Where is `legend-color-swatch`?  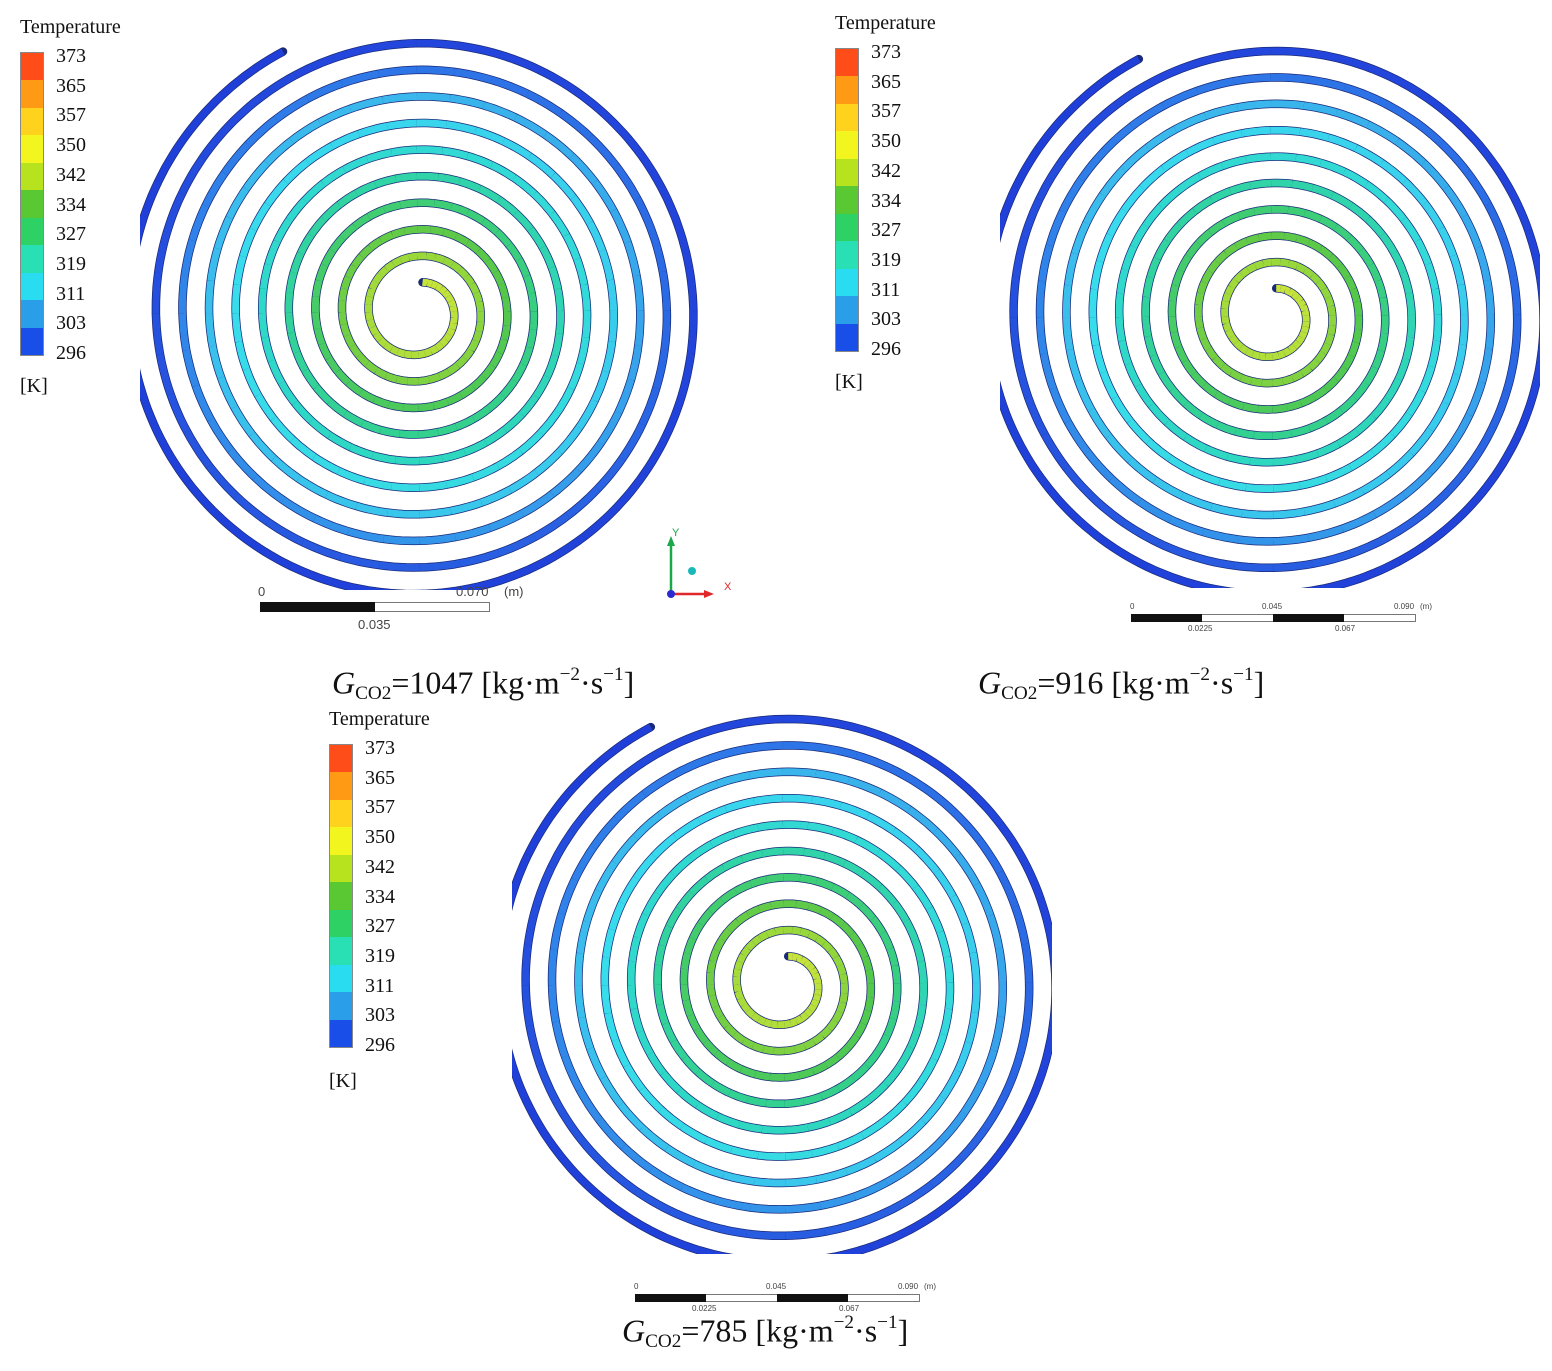 legend-color-swatch is located at coordinates (341, 896).